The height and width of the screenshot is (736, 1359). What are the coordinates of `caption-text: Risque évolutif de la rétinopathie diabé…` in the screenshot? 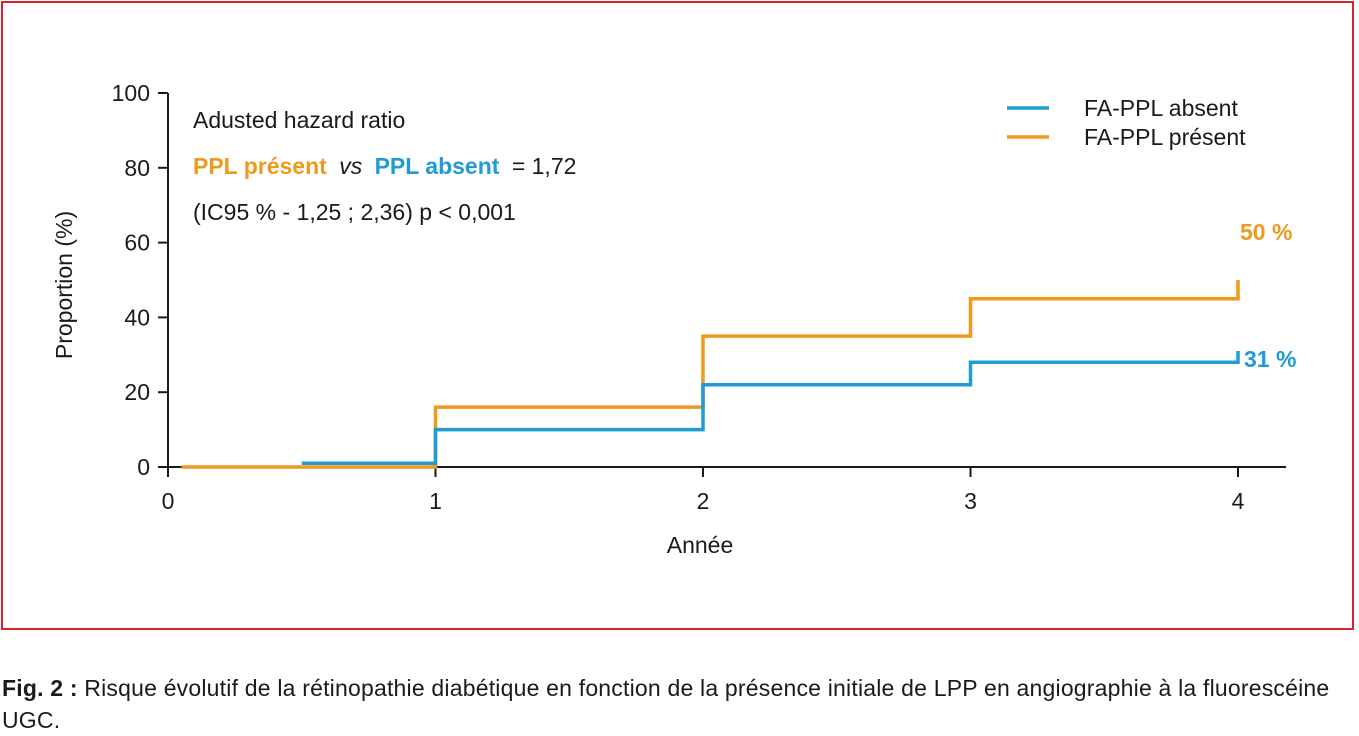 It's located at (666, 704).